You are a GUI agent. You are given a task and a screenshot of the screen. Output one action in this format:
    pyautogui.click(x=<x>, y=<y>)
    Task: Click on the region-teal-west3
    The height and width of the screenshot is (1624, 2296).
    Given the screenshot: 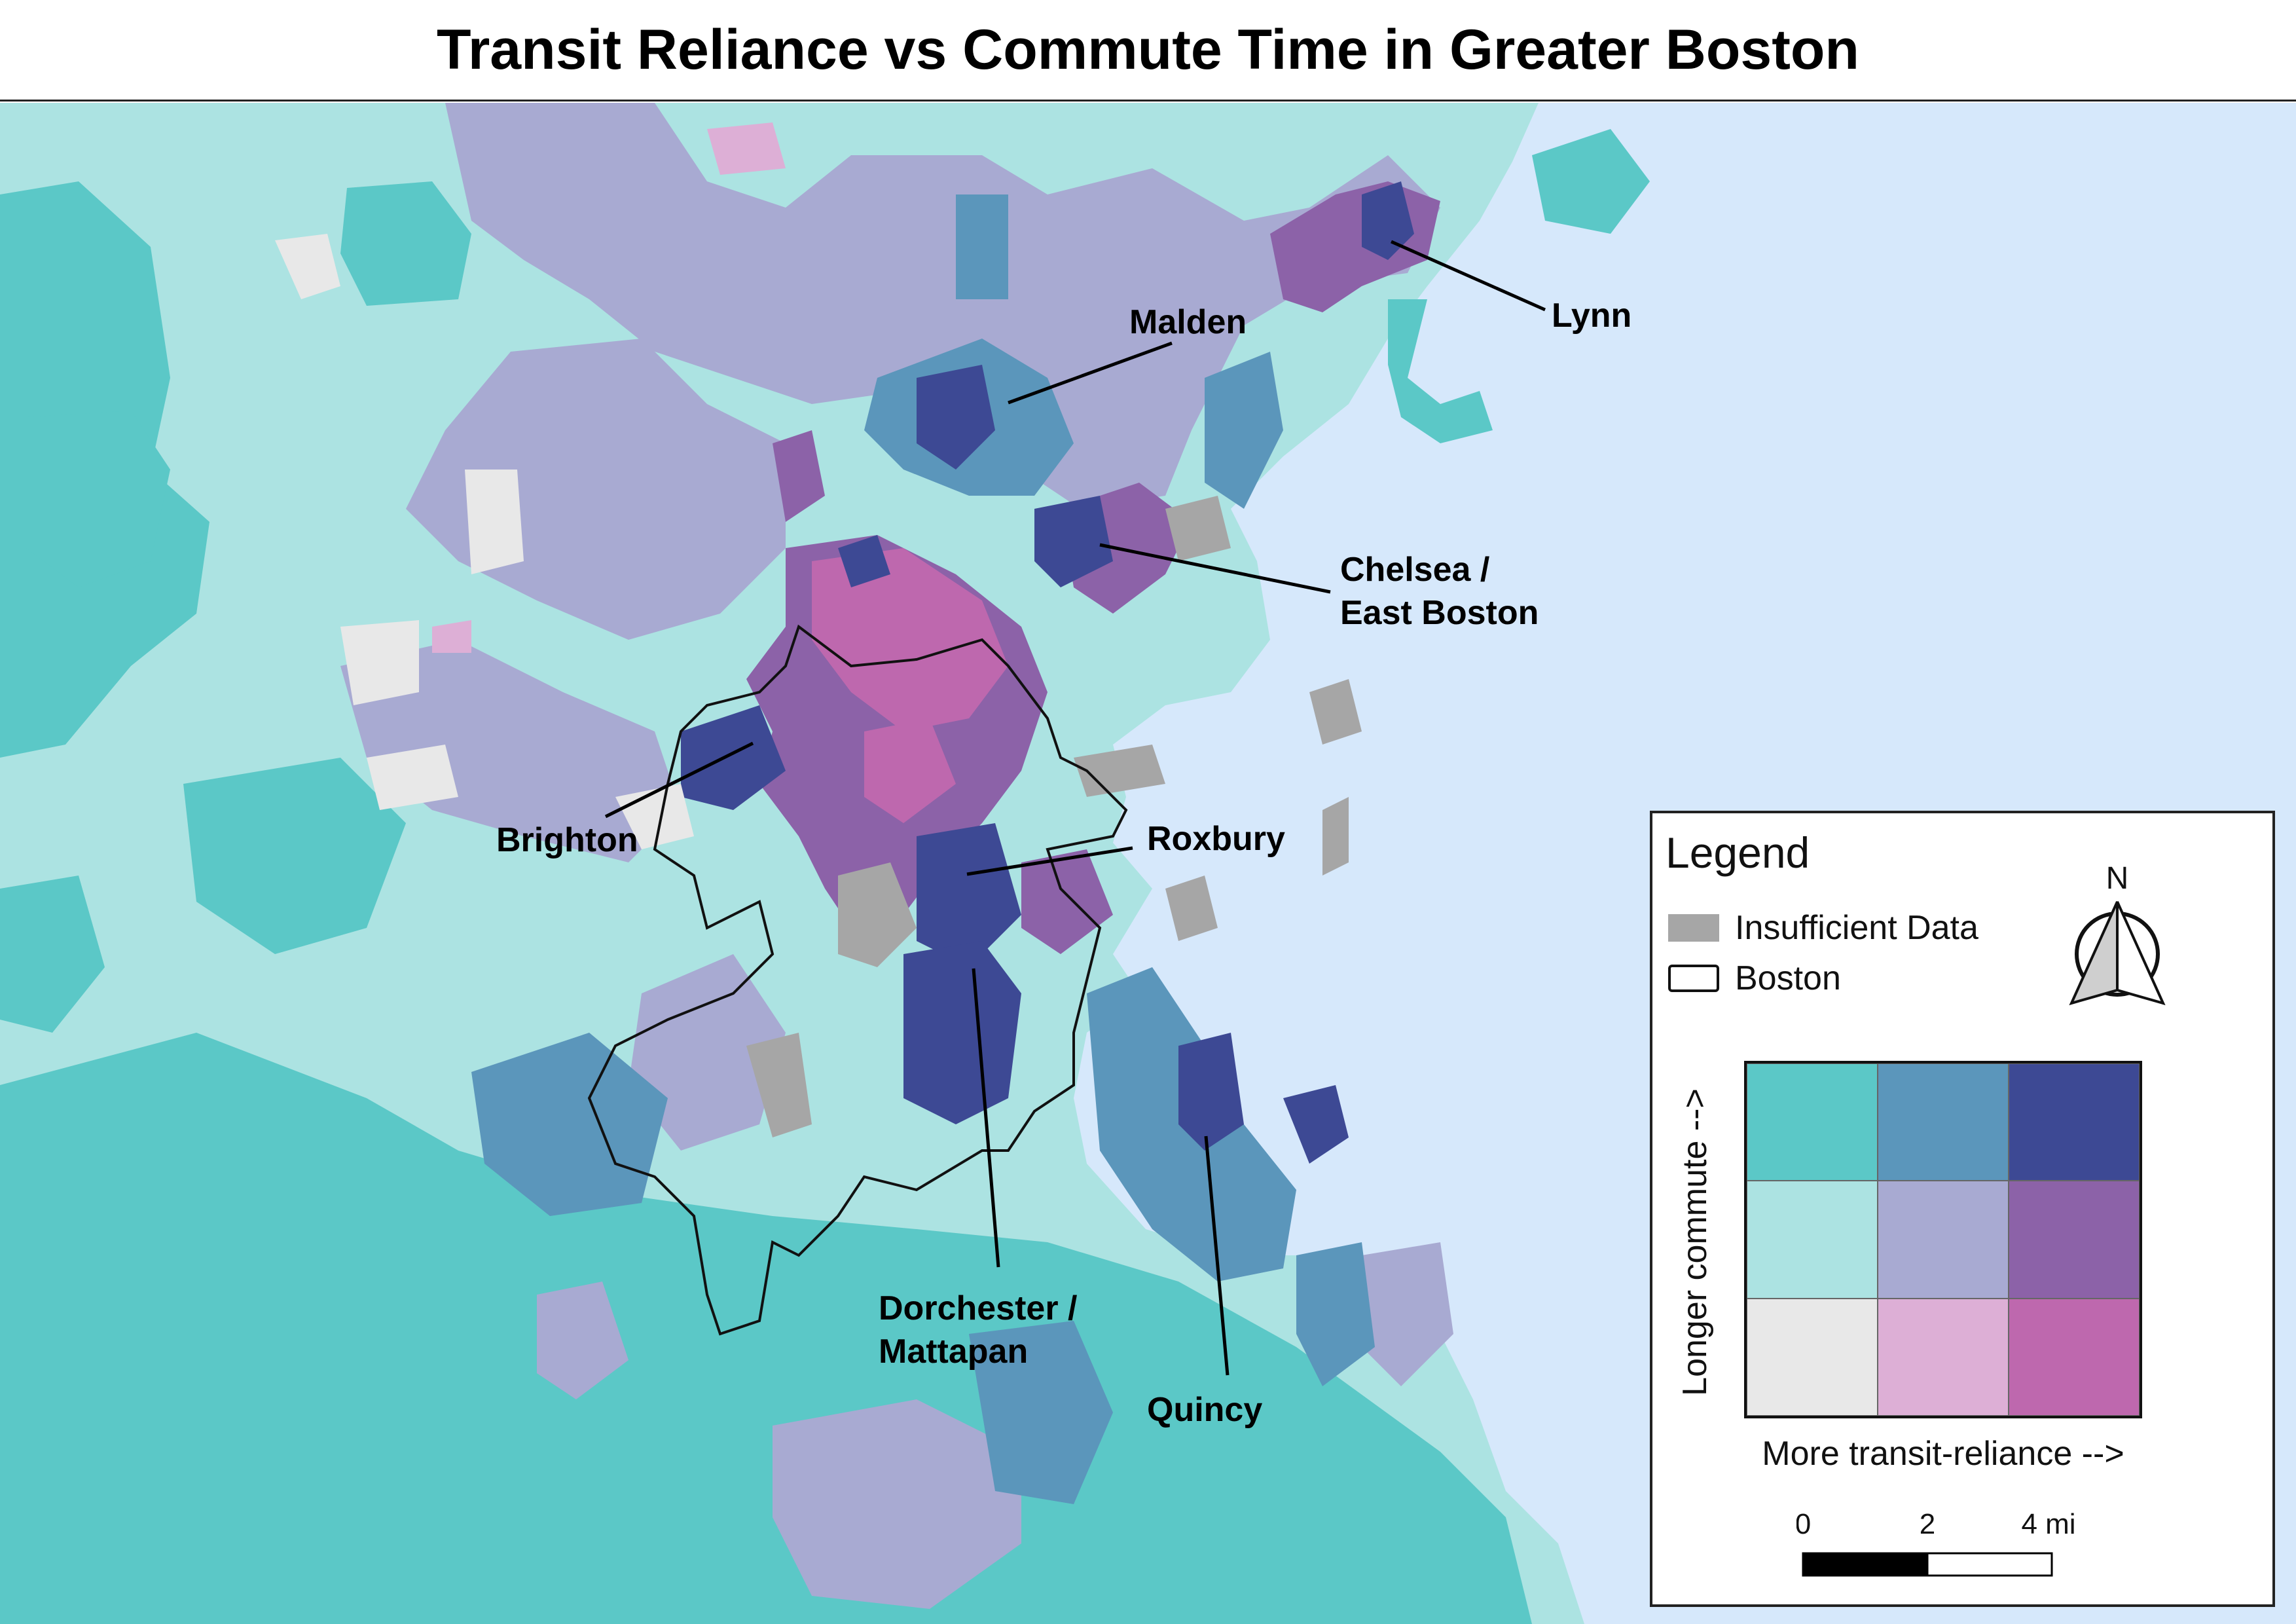 What is the action you would take?
    pyautogui.click(x=52, y=954)
    